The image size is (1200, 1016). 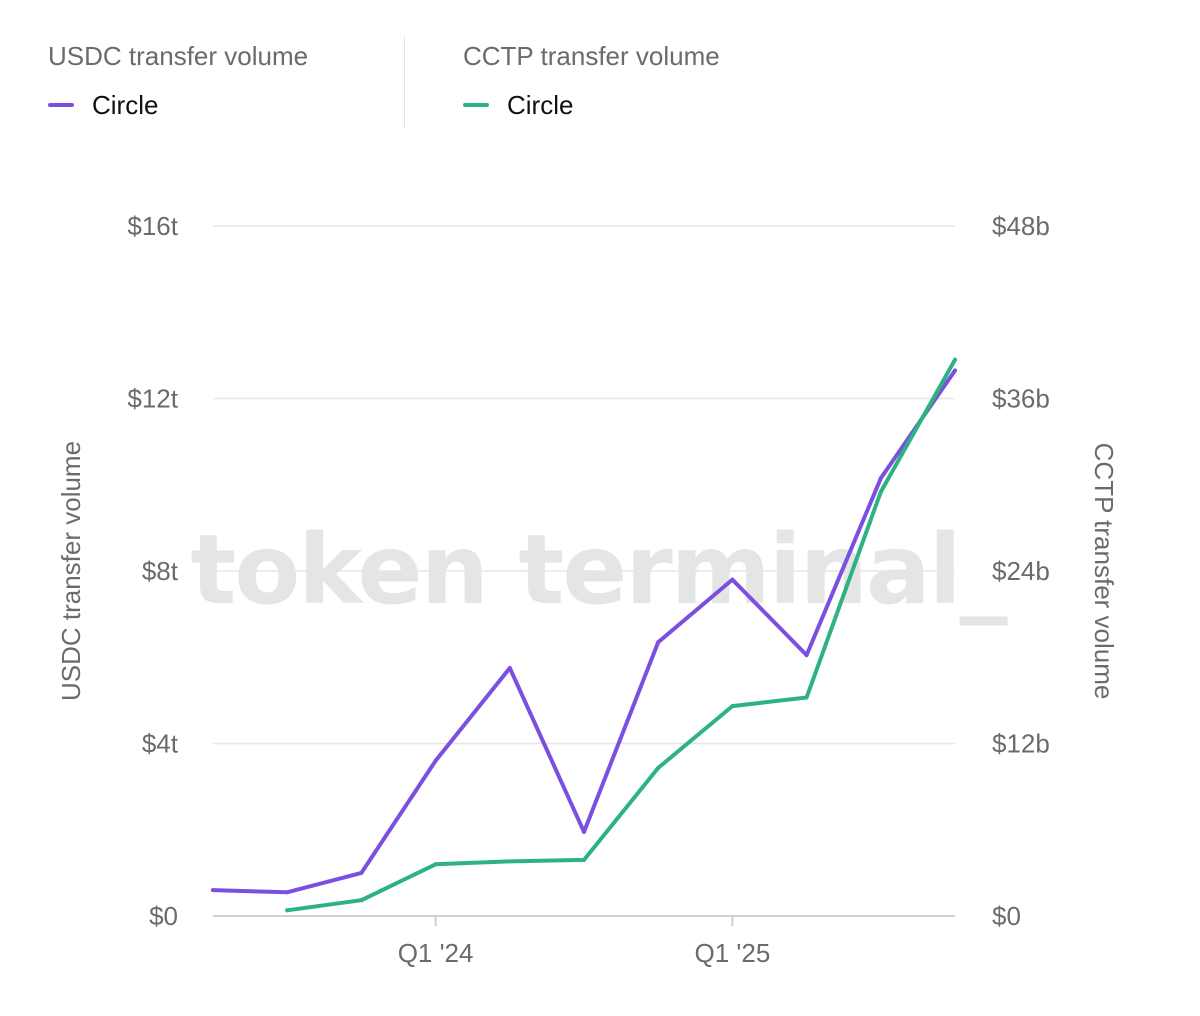 I want to click on right-tick-label: $24b, so click(x=1021, y=571).